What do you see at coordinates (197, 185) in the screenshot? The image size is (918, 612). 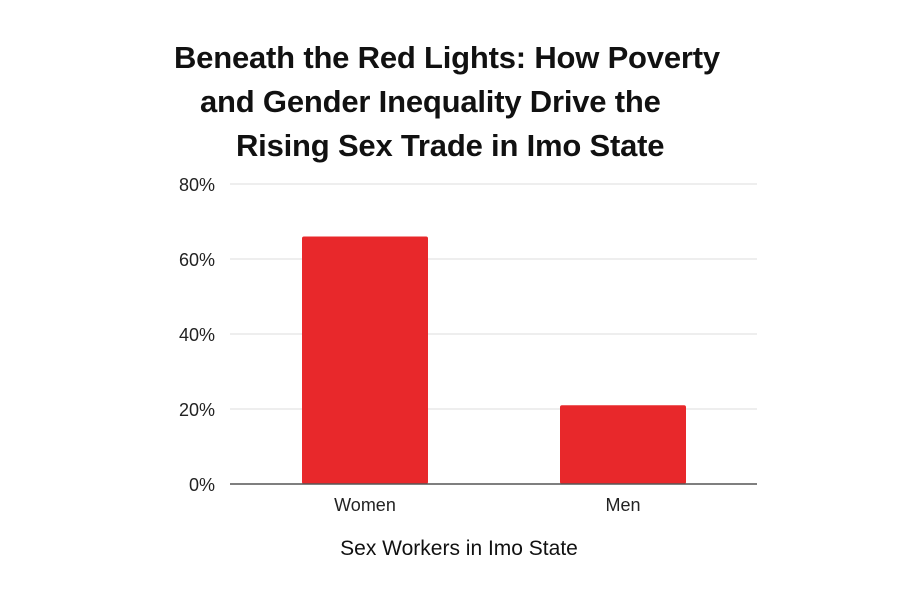 I see `y-tick-label: 80%` at bounding box center [197, 185].